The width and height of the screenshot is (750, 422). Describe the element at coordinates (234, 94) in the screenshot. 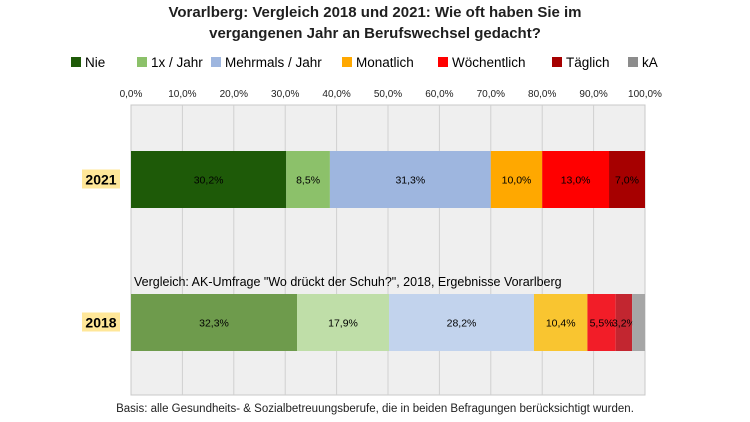

I see `x-tick-label-2: 20,0%` at that location.